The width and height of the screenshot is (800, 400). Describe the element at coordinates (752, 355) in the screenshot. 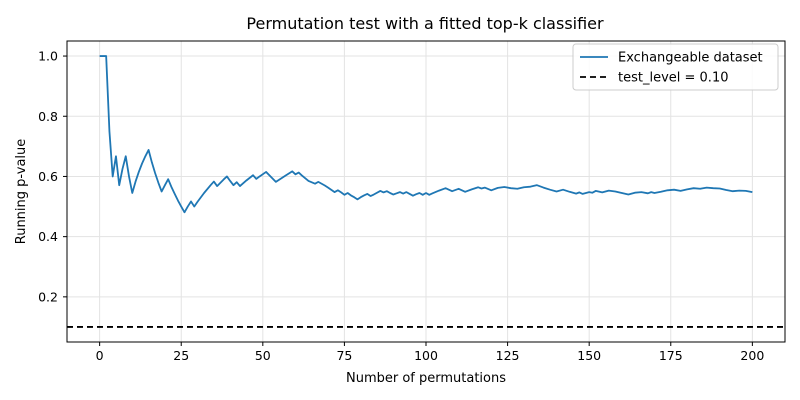

I see `x-tick-label: 200` at that location.